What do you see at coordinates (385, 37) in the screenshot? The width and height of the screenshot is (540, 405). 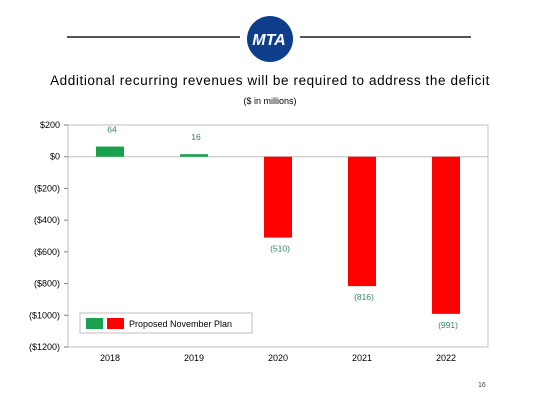 I see `header-rule-right` at bounding box center [385, 37].